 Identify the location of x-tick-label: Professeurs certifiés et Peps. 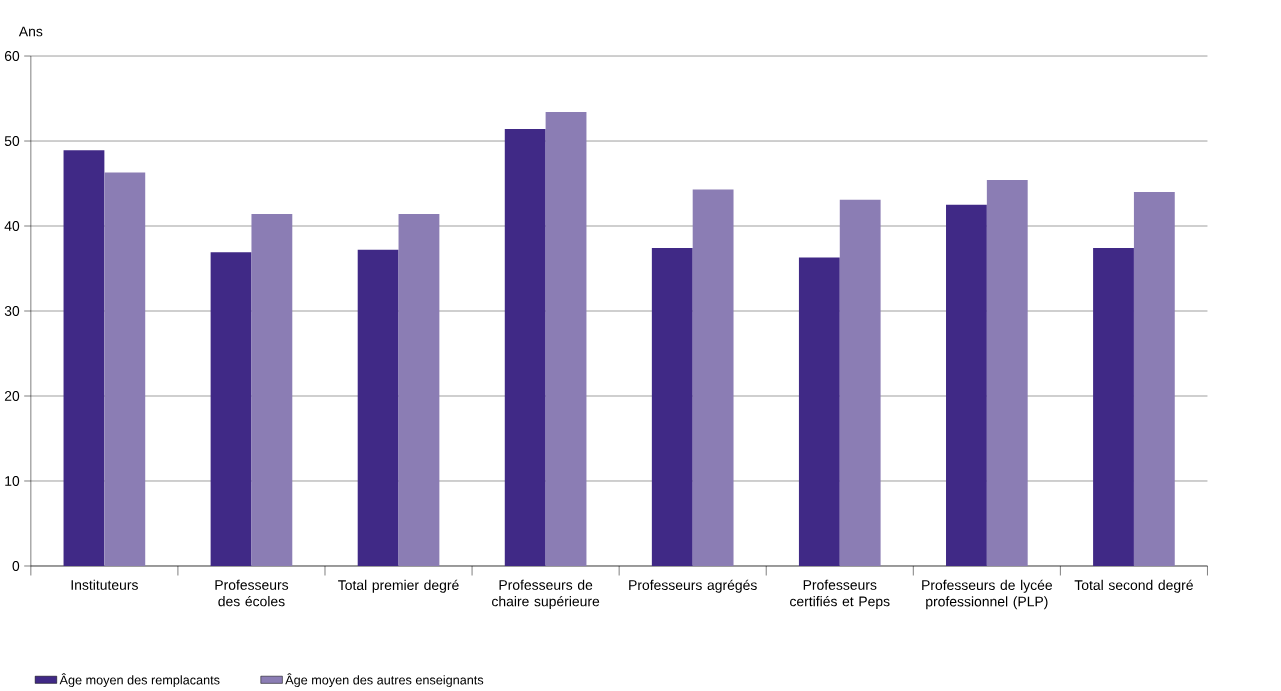
(840, 594).